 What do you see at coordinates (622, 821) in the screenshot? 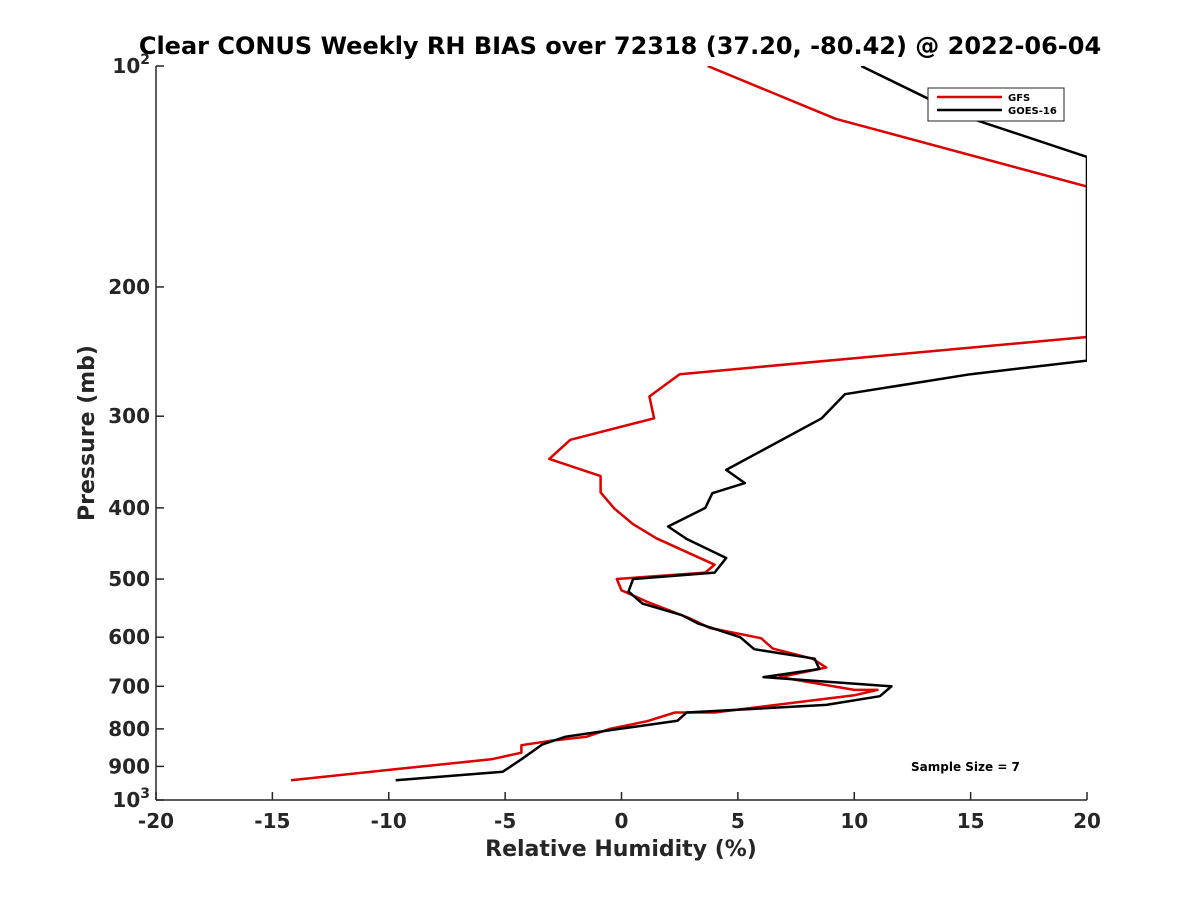
I see `x-tick-label: 0` at bounding box center [622, 821].